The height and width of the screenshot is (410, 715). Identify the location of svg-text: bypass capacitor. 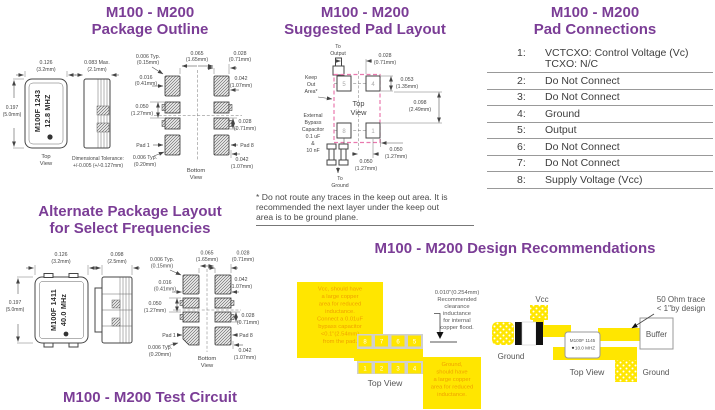
(340, 327).